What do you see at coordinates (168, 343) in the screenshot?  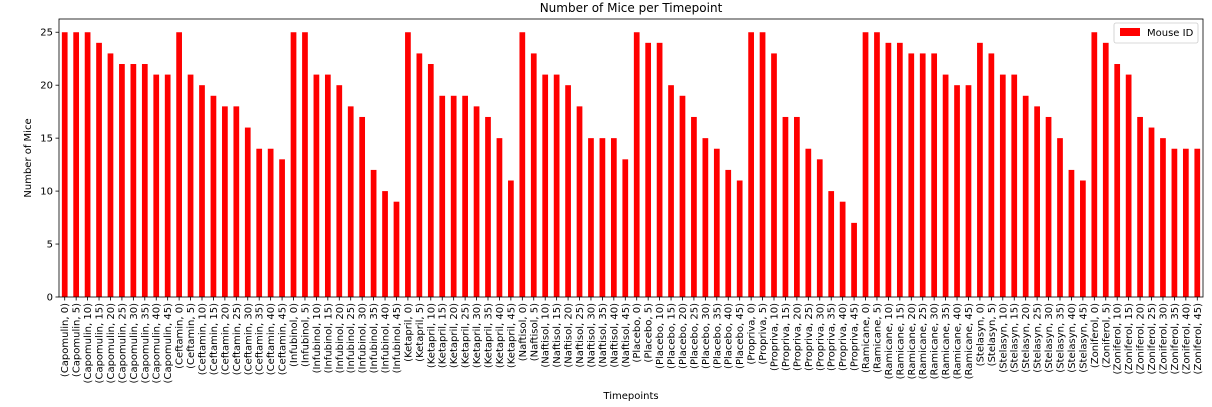 I see `x-tick-label: (Capomulin, 45)` at bounding box center [168, 343].